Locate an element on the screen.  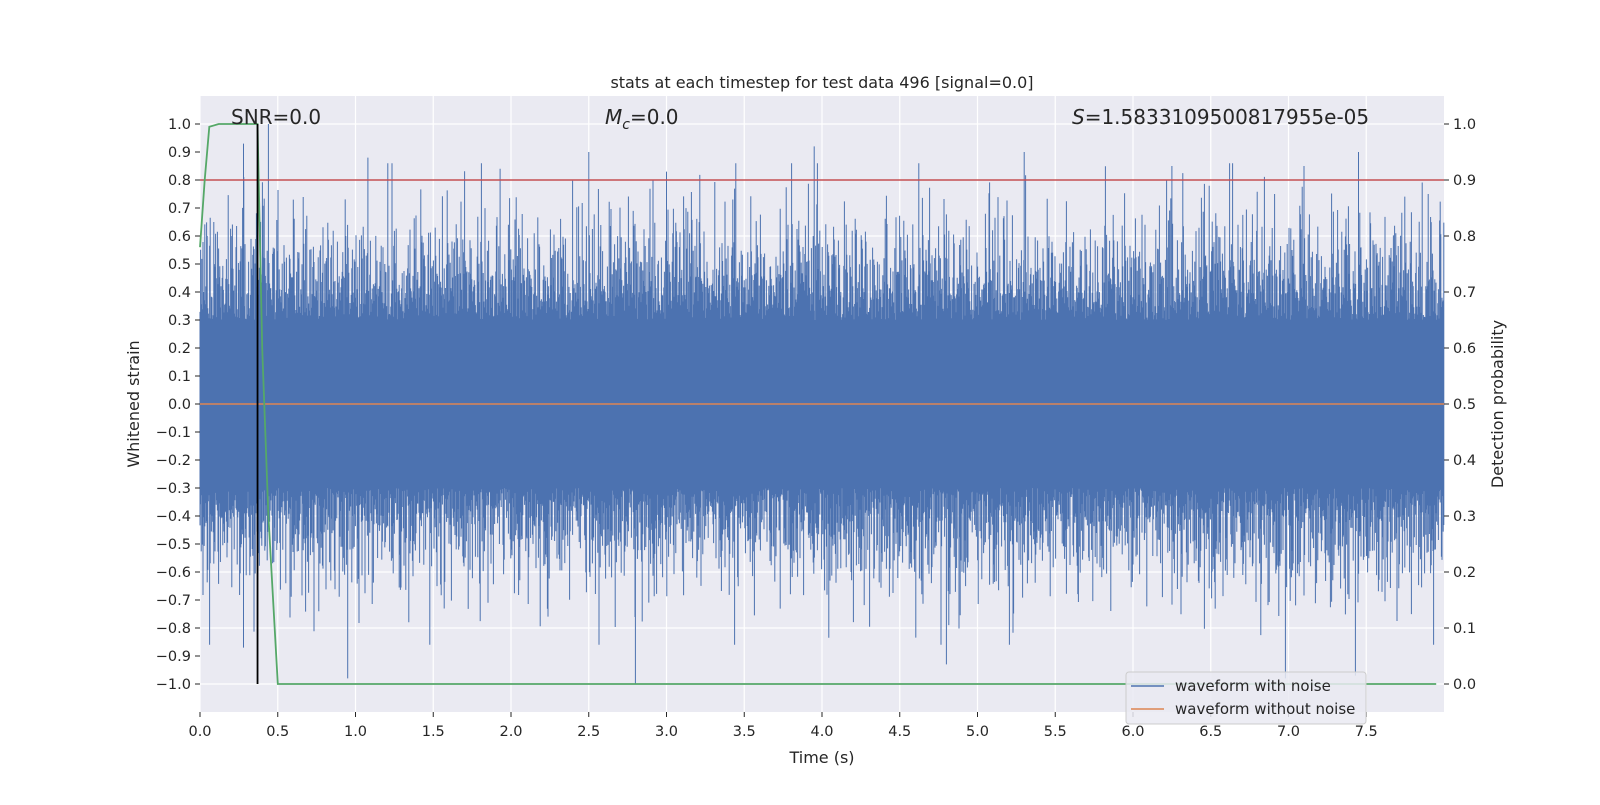
x-tick-label: 7.0 is located at coordinates (1288, 732).